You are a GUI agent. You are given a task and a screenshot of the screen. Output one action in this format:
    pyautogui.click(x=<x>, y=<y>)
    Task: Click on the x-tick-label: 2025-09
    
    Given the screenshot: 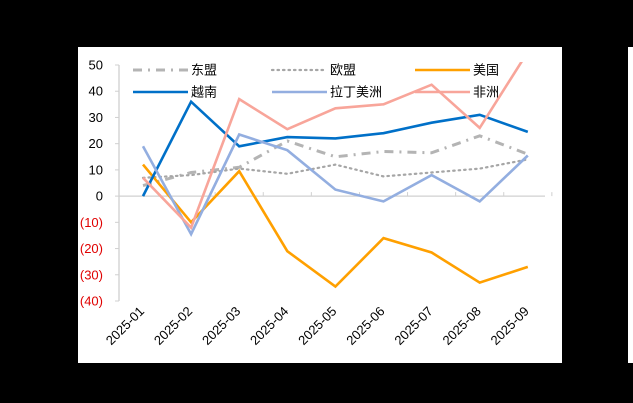 What is the action you would take?
    pyautogui.click(x=510, y=326)
    